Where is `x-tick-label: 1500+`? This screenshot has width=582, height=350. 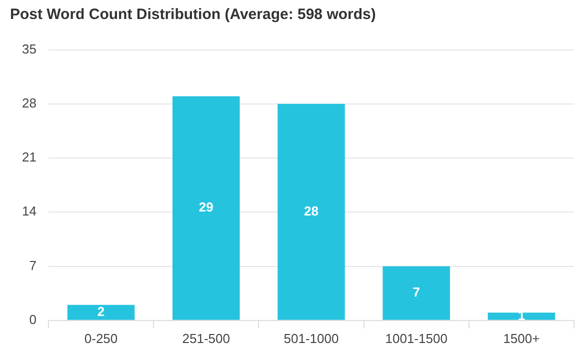 x-tick-label: 1500+ is located at coordinates (521, 338).